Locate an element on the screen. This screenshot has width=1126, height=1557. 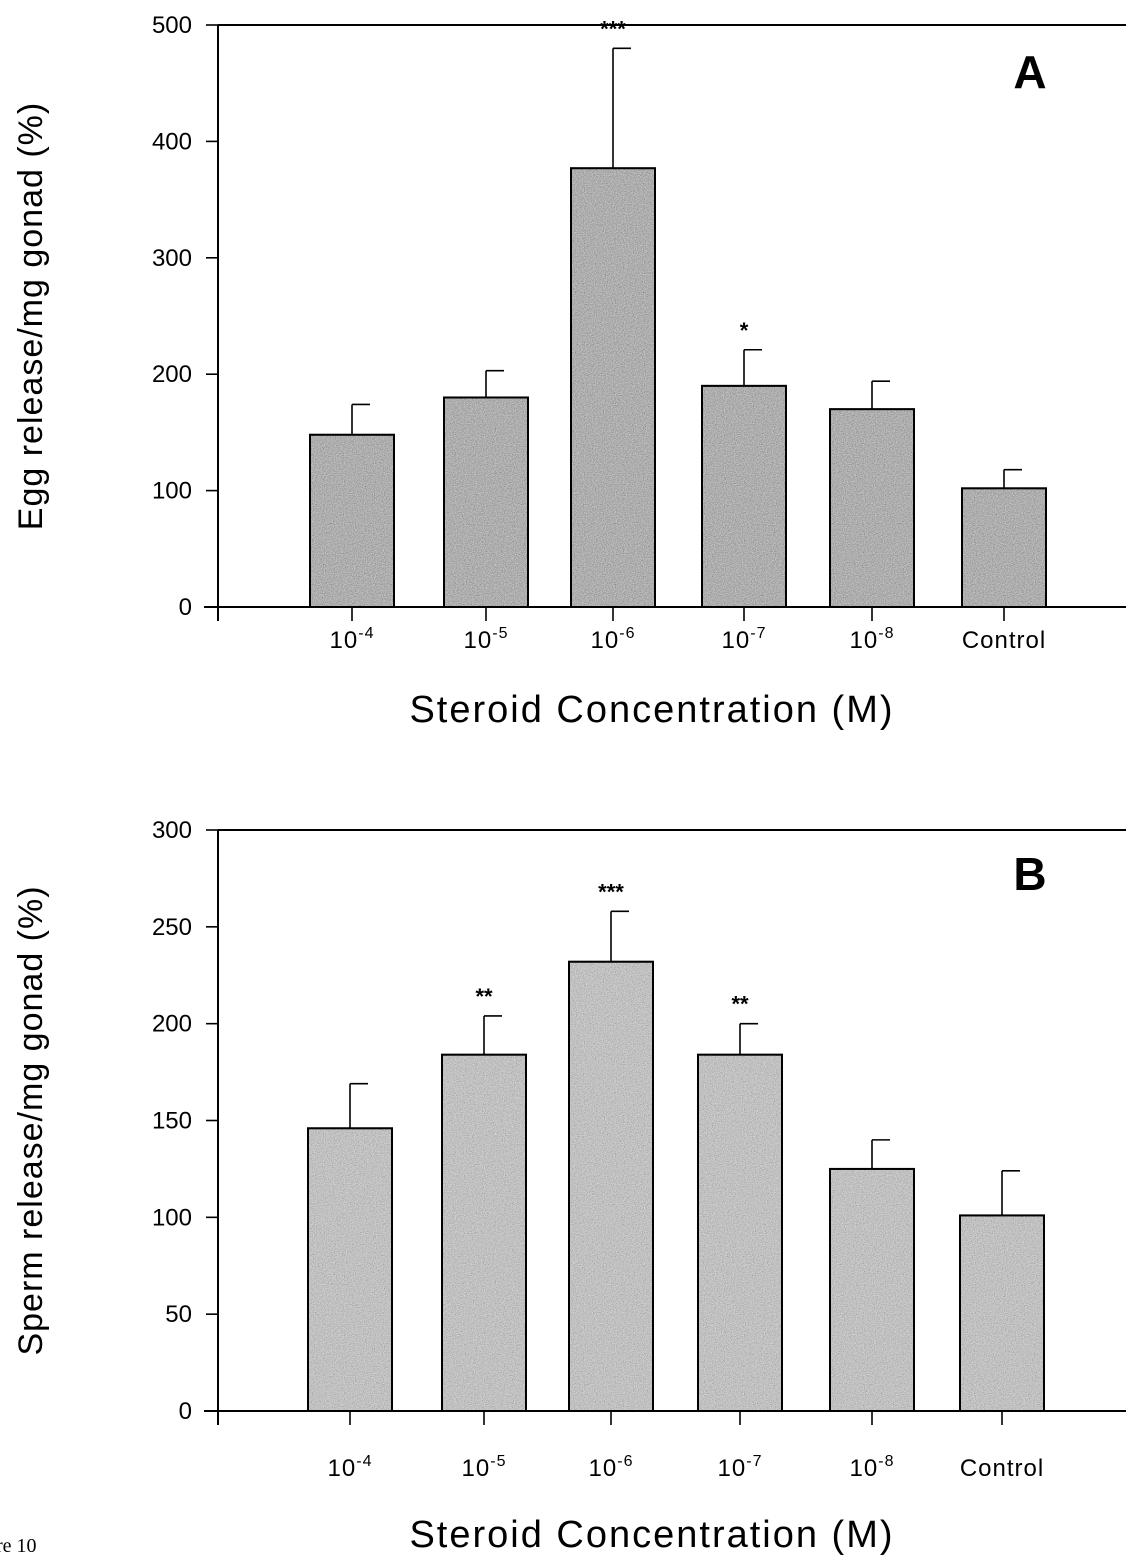
y-tick-label: 150 is located at coordinates (172, 1121).